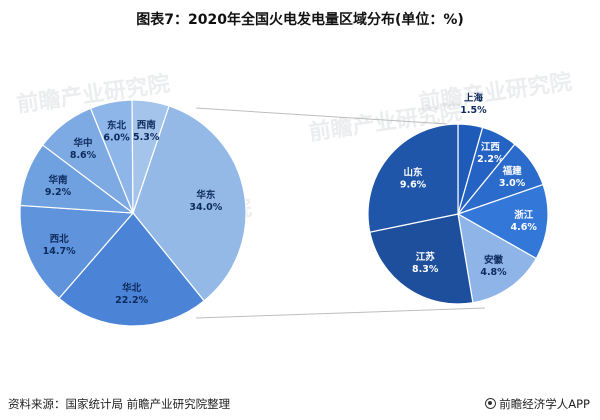  Describe the element at coordinates (512, 171) in the screenshot. I see `slice-label: 福建` at that location.